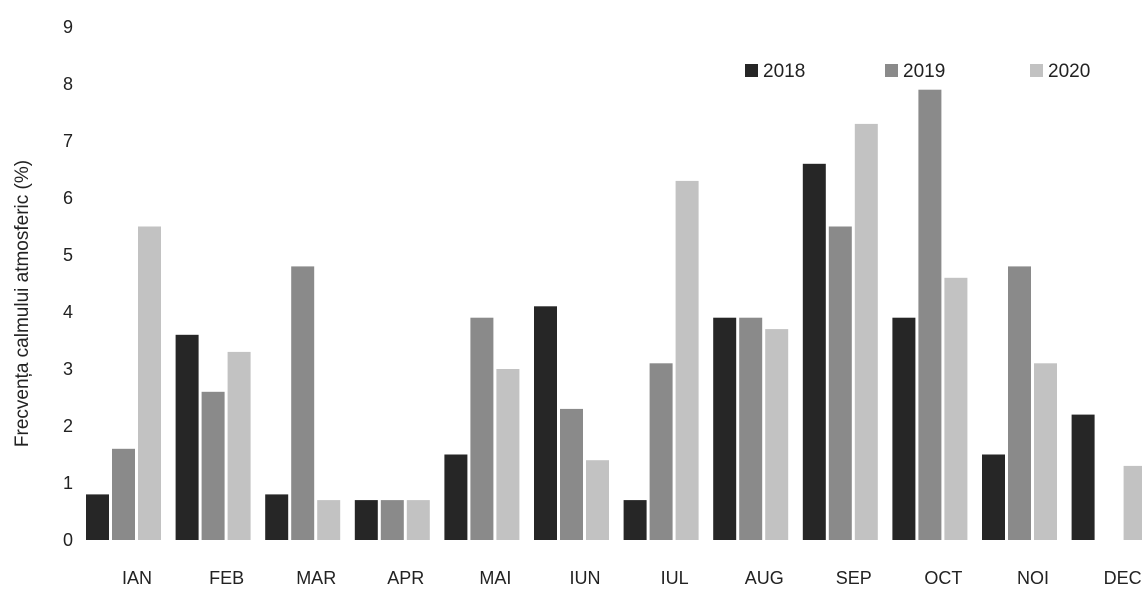 The width and height of the screenshot is (1142, 592). What do you see at coordinates (149, 383) in the screenshot?
I see `bar-2020-ian` at bounding box center [149, 383].